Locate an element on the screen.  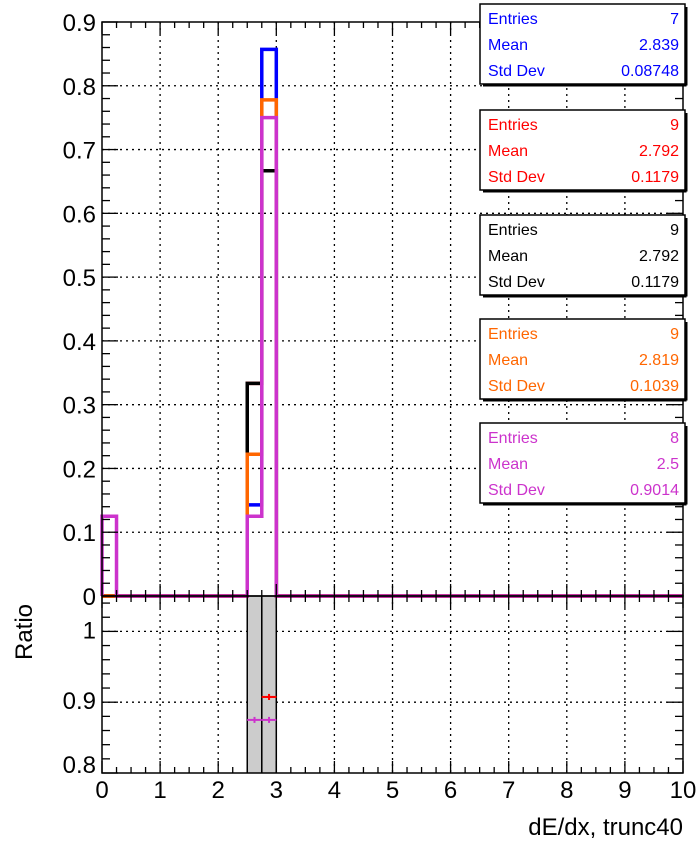
y-tick-label-ratio: 1 is located at coordinates (89, 630).